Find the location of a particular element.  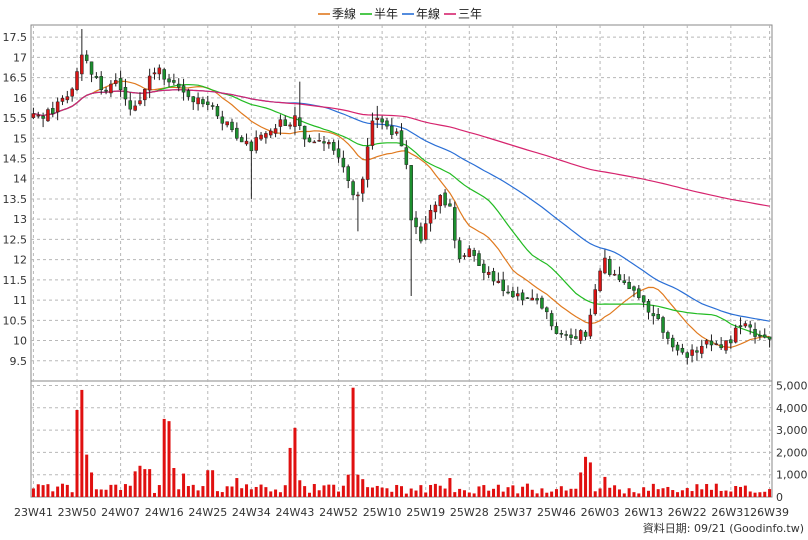

time-tick-label: 25W37 is located at coordinates (512, 512).